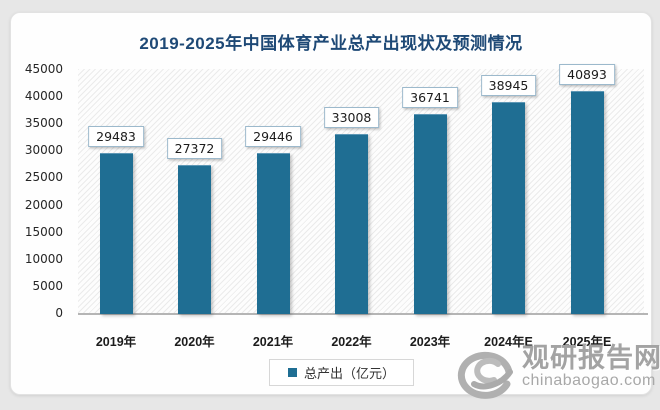 The height and width of the screenshot is (410, 660). I want to click on legend: 总产出（亿元）, so click(342, 372).